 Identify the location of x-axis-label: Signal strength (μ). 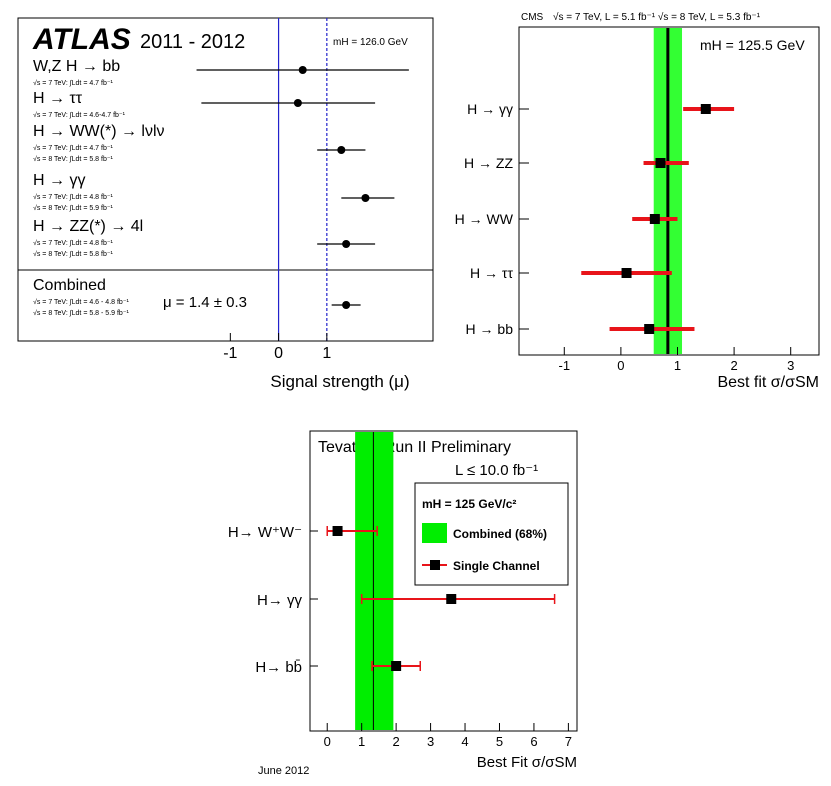
(339, 381).